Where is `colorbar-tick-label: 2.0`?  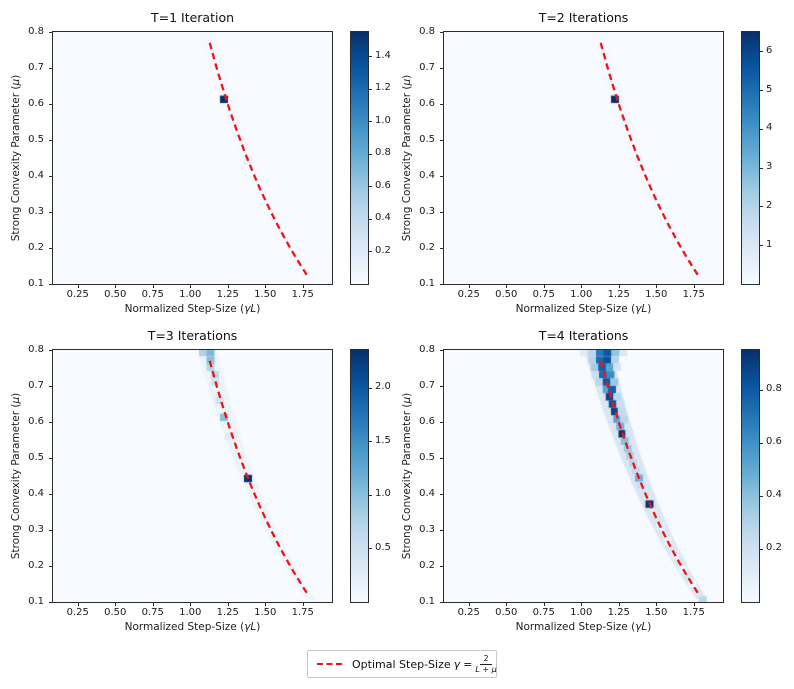 colorbar-tick-label: 2.0 is located at coordinates (383, 387).